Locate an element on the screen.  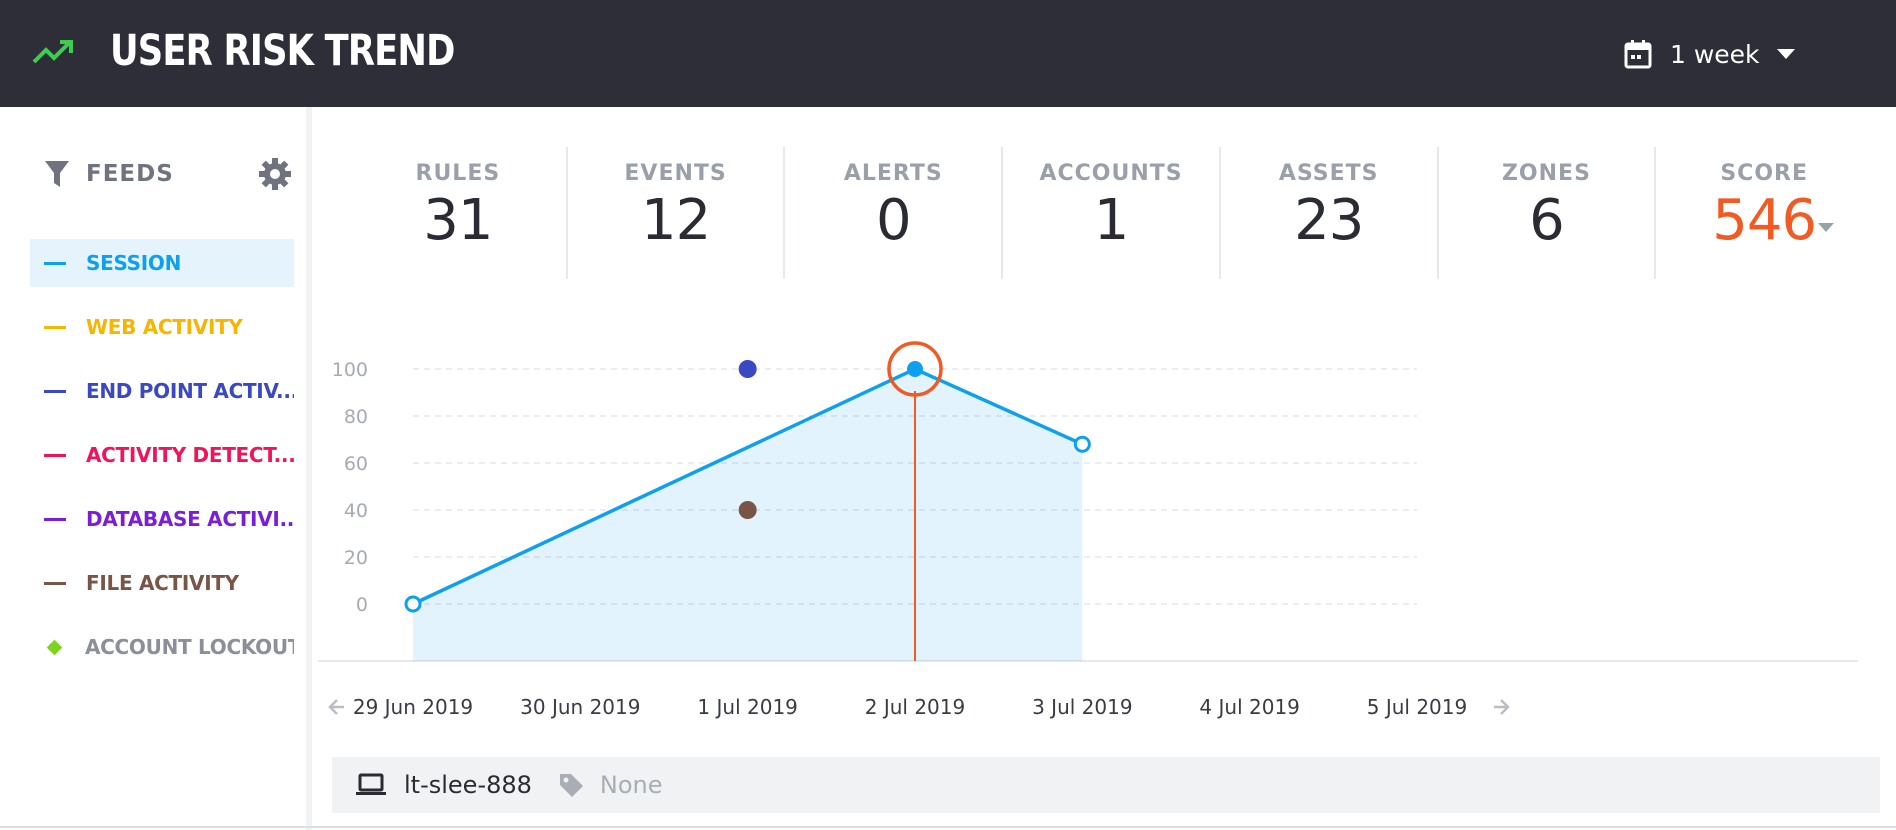
stat-value: 1 is located at coordinates (1111, 220).